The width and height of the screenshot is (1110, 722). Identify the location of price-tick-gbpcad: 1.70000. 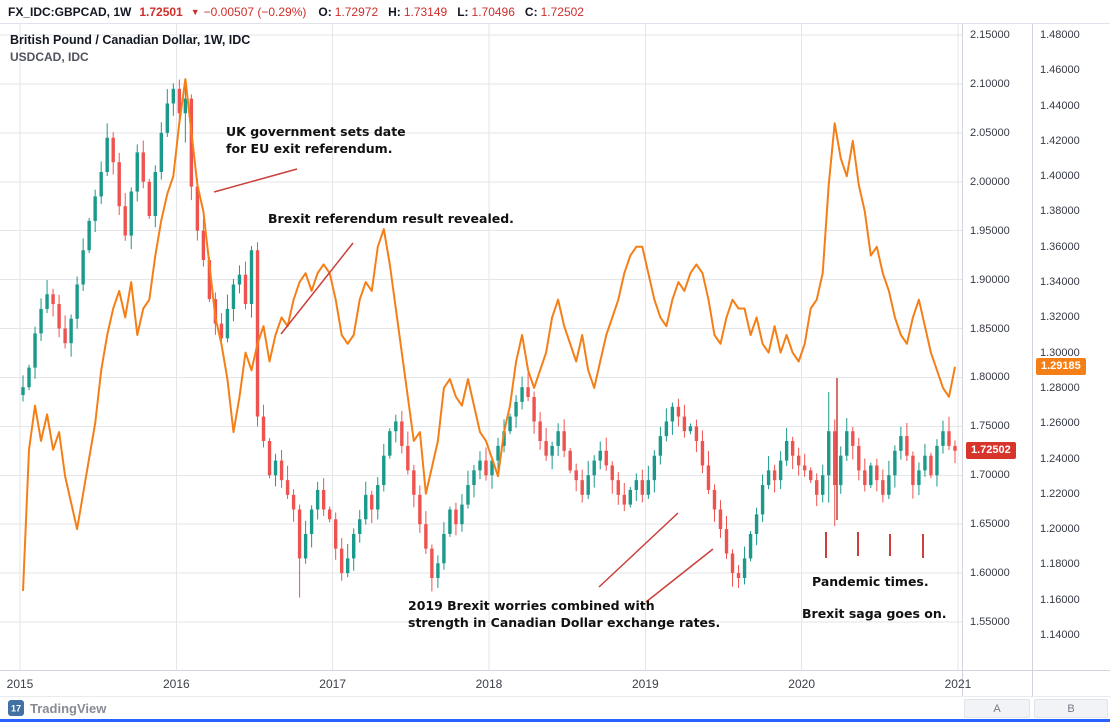
(990, 475).